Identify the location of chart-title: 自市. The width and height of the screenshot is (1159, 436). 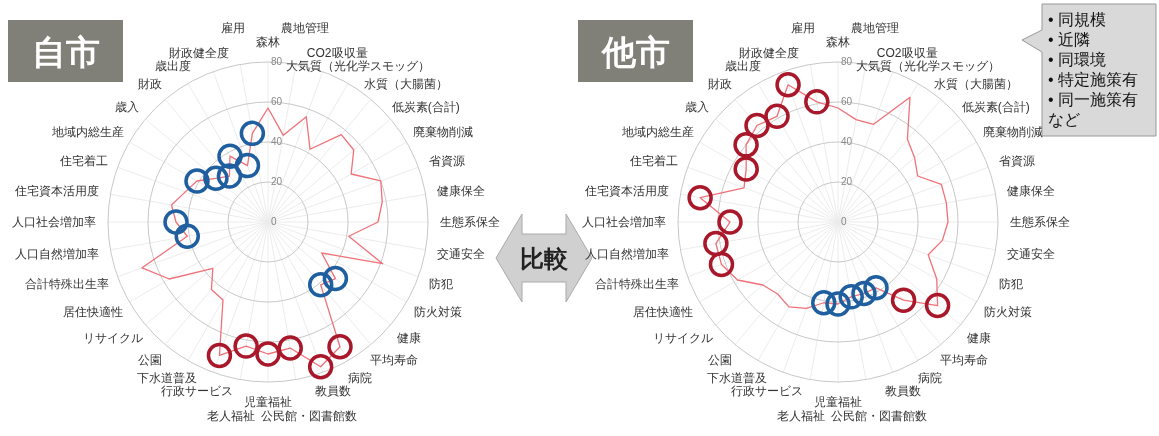
(65, 52).